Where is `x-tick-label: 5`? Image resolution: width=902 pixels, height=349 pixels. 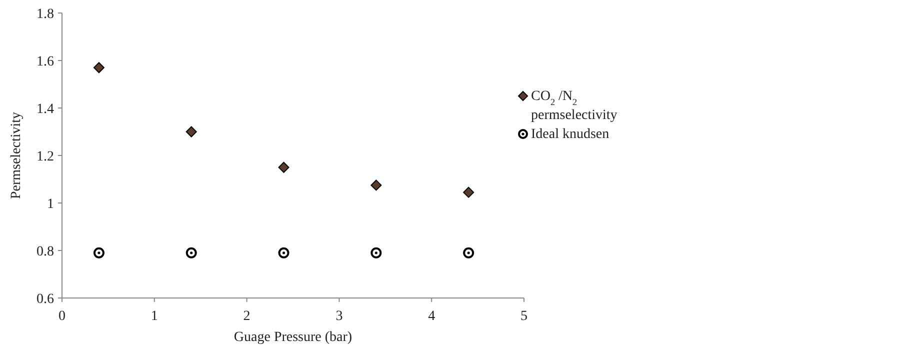
x-tick-label: 5 is located at coordinates (524, 316).